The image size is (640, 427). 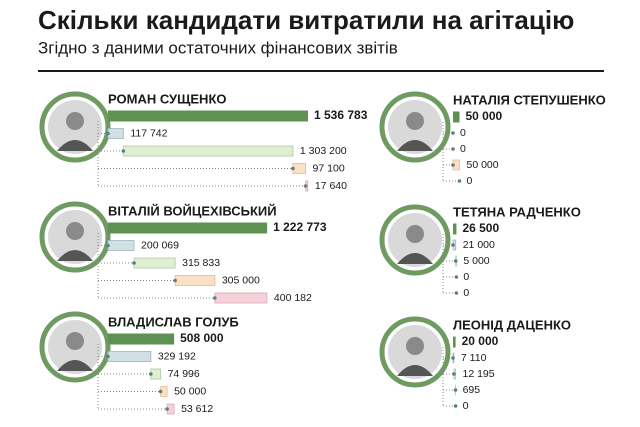 What do you see at coordinates (184, 374) in the screenshot?
I see `segment-label: 74 996` at bounding box center [184, 374].